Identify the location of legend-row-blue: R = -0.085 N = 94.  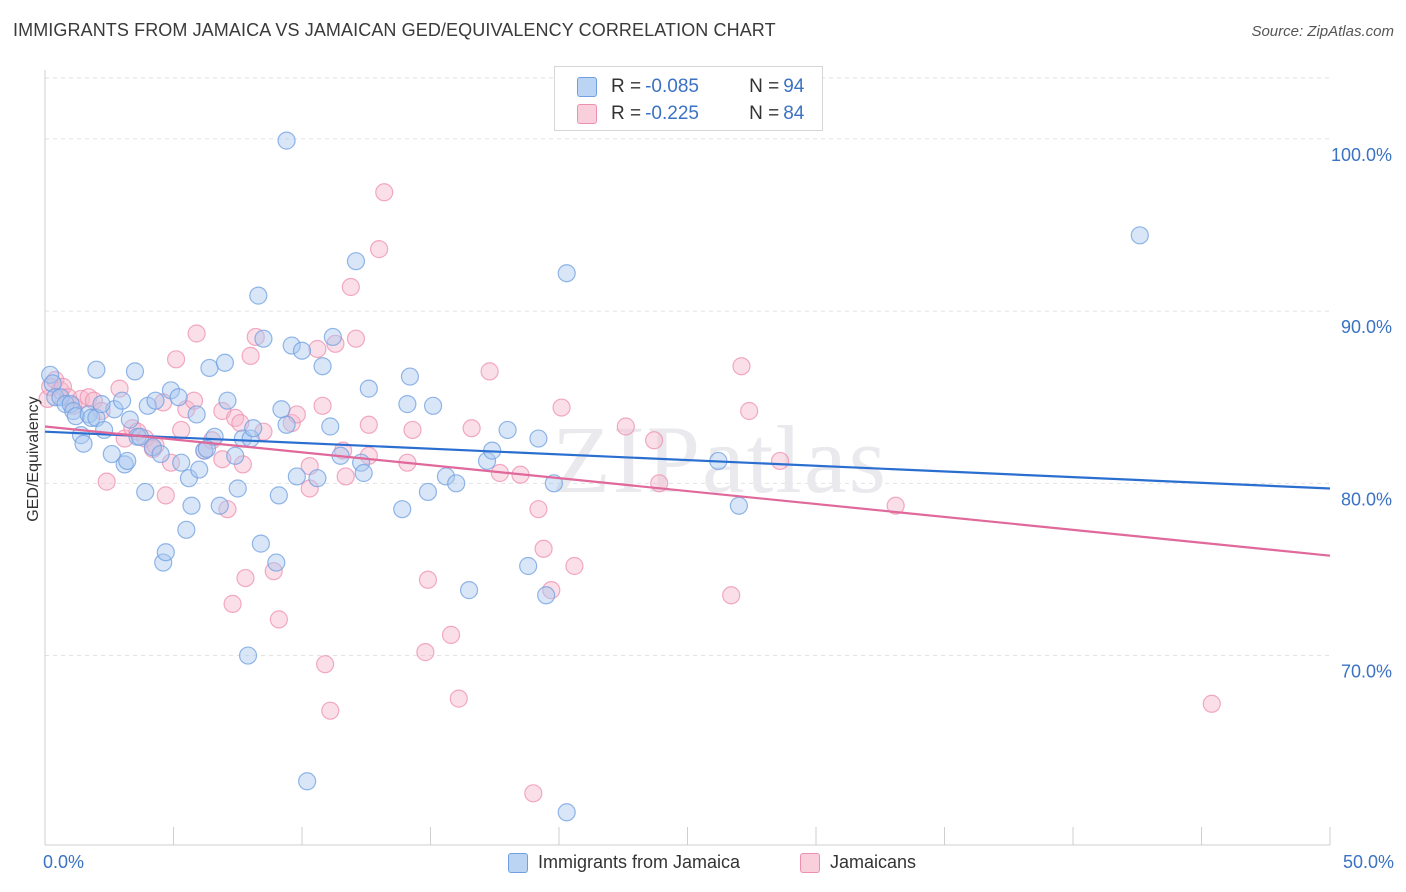
(690, 87).